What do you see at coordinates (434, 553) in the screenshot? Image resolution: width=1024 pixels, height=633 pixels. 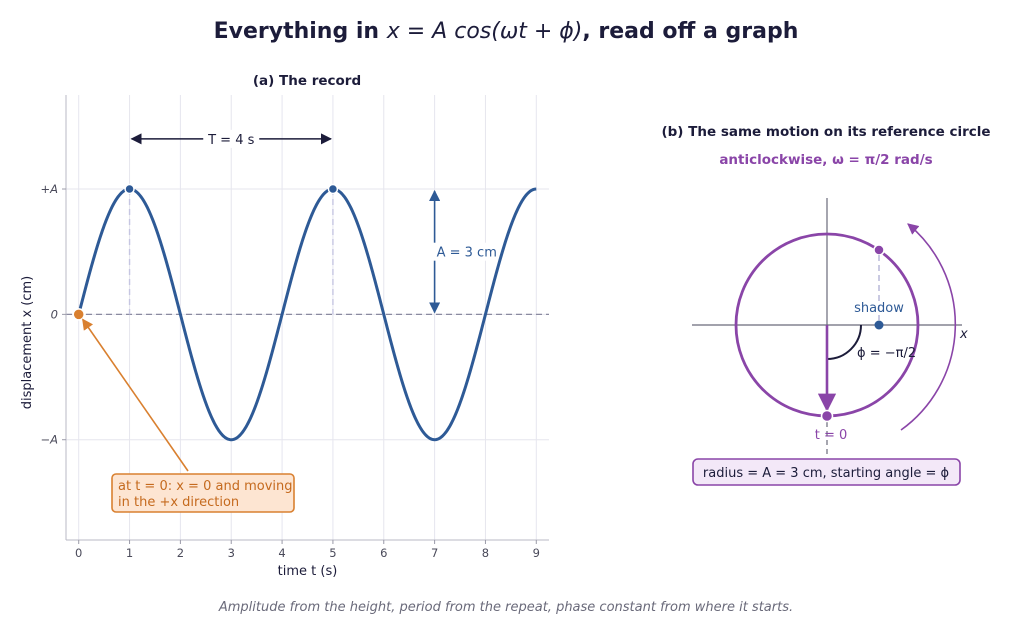 I see `x-tick-label-7: 7` at bounding box center [434, 553].